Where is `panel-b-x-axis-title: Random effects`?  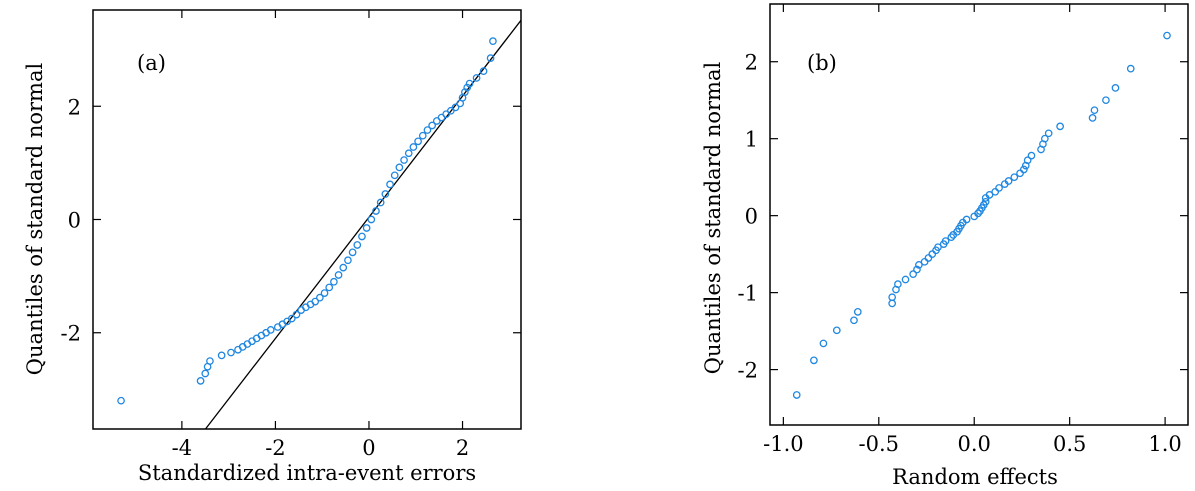
panel-b-x-axis-title: Random effects is located at coordinates (975, 477).